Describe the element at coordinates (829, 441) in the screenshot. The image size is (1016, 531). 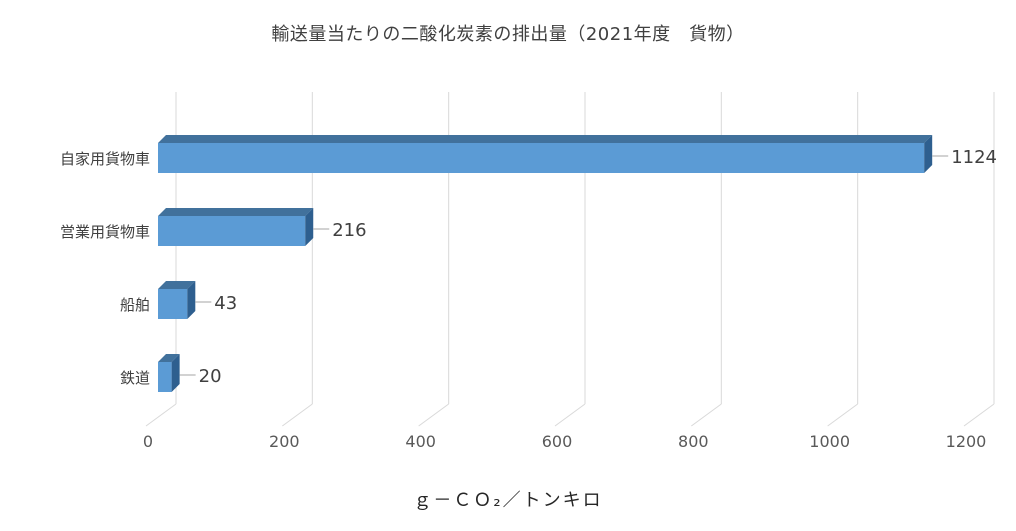
I see `x-tick-label: 1000` at that location.